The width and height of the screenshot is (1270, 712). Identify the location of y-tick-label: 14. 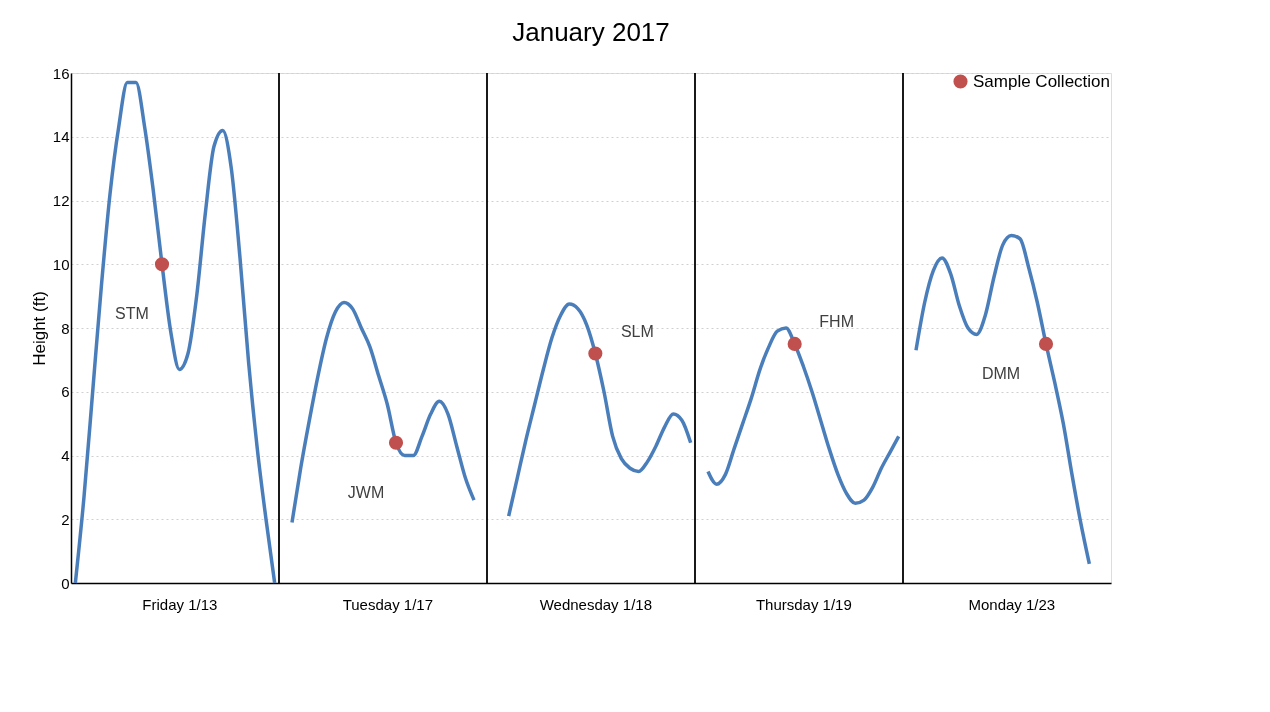
(61, 137).